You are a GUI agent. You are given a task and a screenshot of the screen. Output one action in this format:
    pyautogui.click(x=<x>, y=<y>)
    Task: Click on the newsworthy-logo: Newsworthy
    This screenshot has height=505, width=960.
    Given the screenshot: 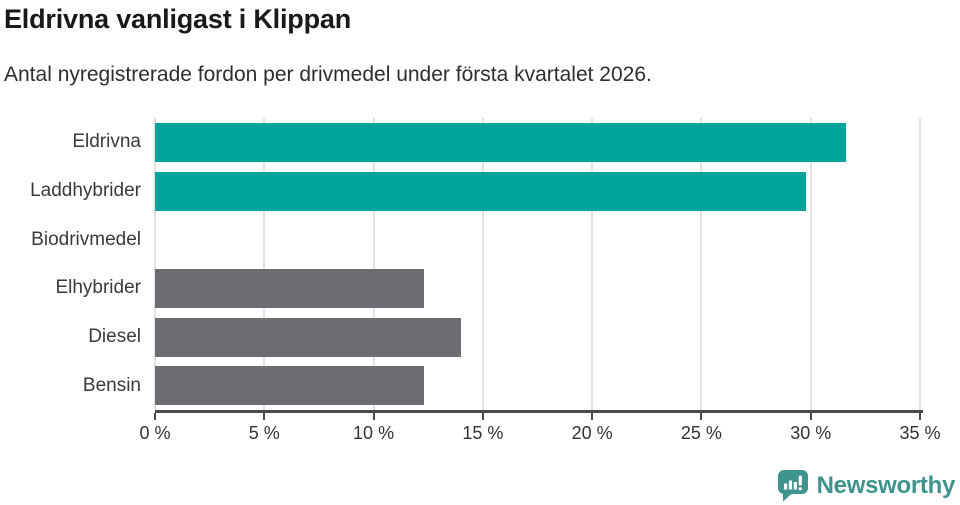 What is the action you would take?
    pyautogui.click(x=865, y=485)
    